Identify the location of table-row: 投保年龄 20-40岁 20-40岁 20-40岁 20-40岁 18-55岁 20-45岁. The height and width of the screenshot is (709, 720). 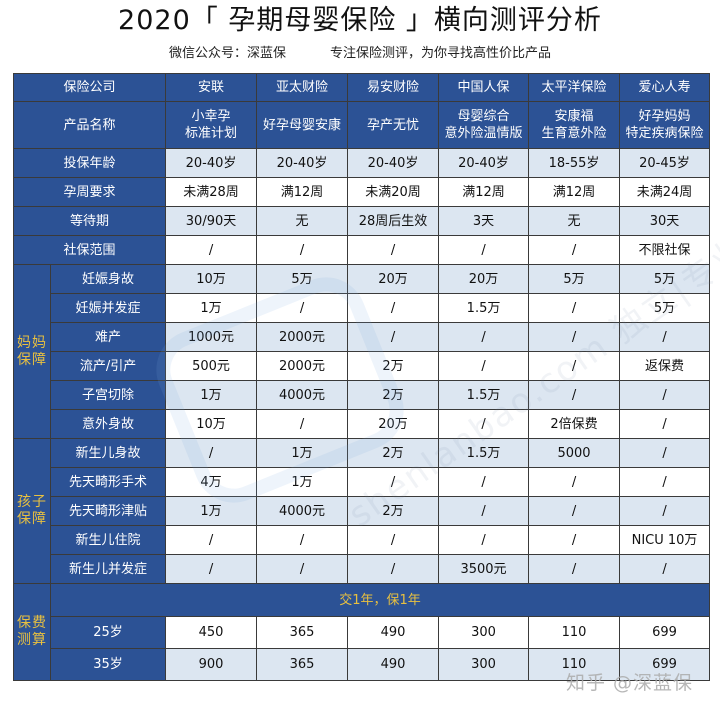
(361, 163).